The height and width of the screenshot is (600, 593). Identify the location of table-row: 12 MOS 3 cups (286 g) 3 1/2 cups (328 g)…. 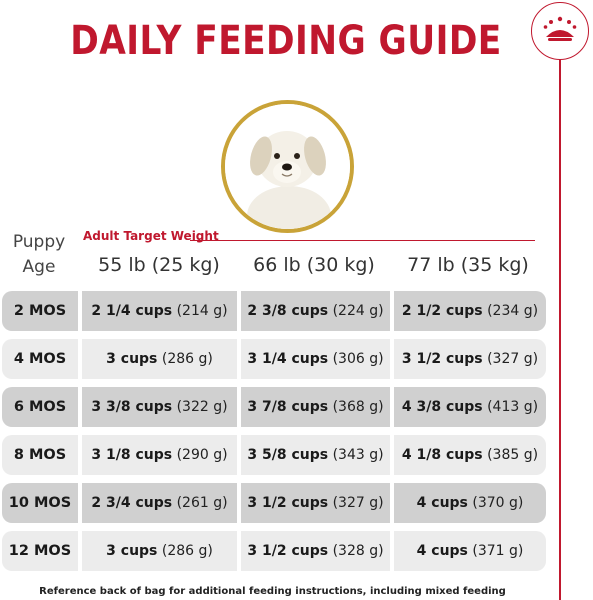
(274, 551).